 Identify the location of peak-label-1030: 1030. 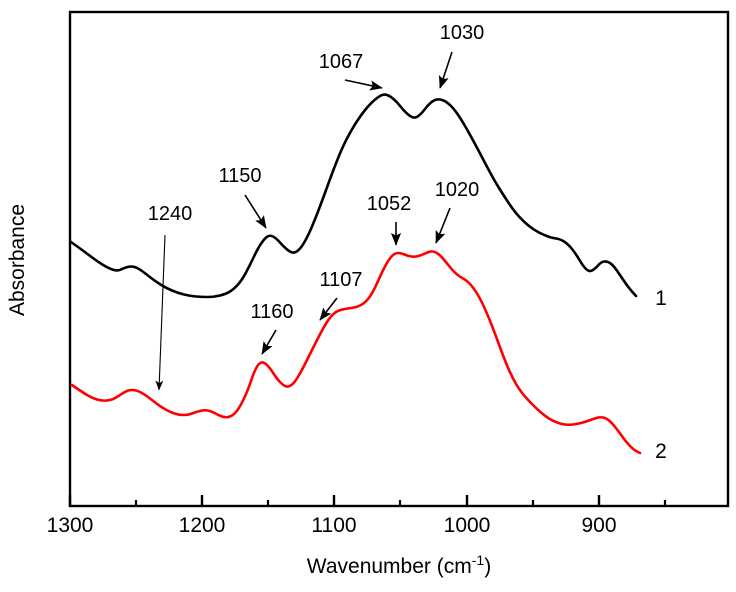
(462, 33).